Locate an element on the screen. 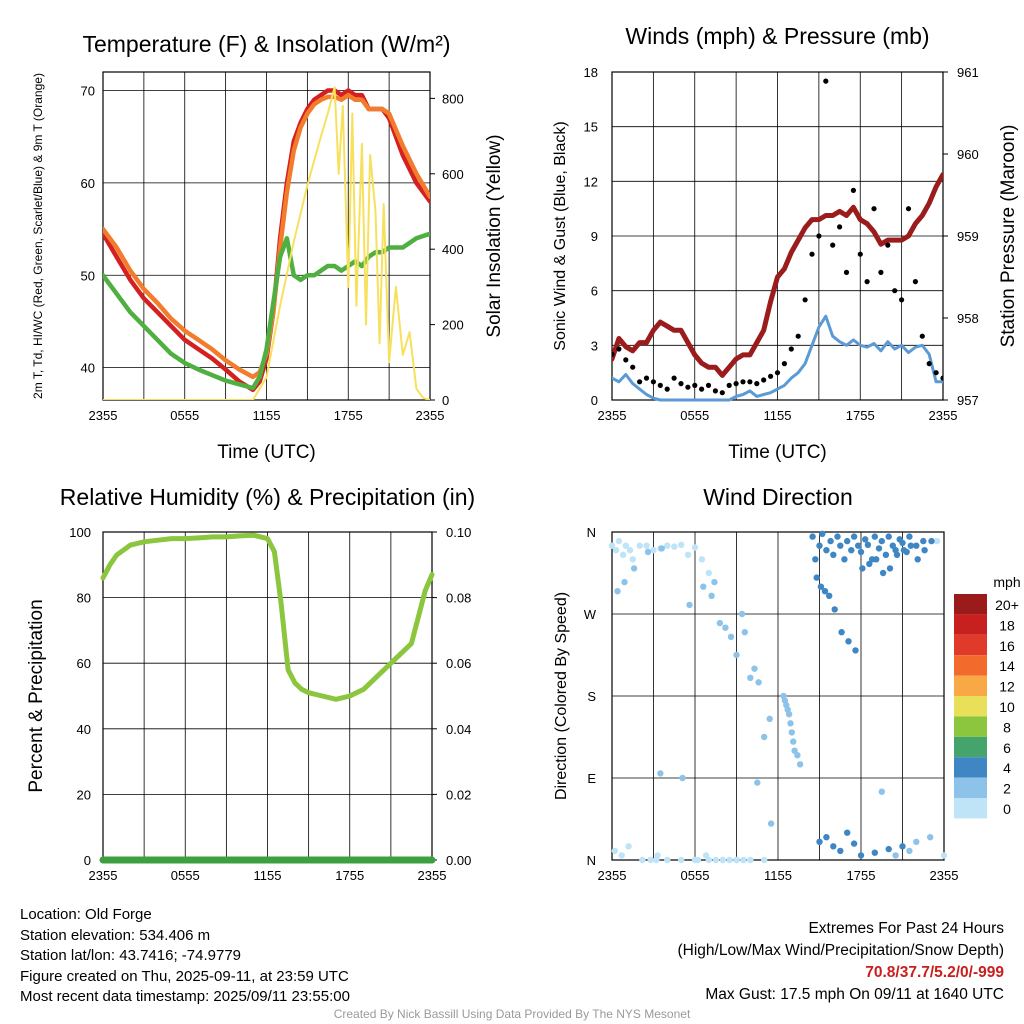 Image resolution: width=1024 pixels, height=1024 pixels. y-tick-label: S is located at coordinates (591, 696).